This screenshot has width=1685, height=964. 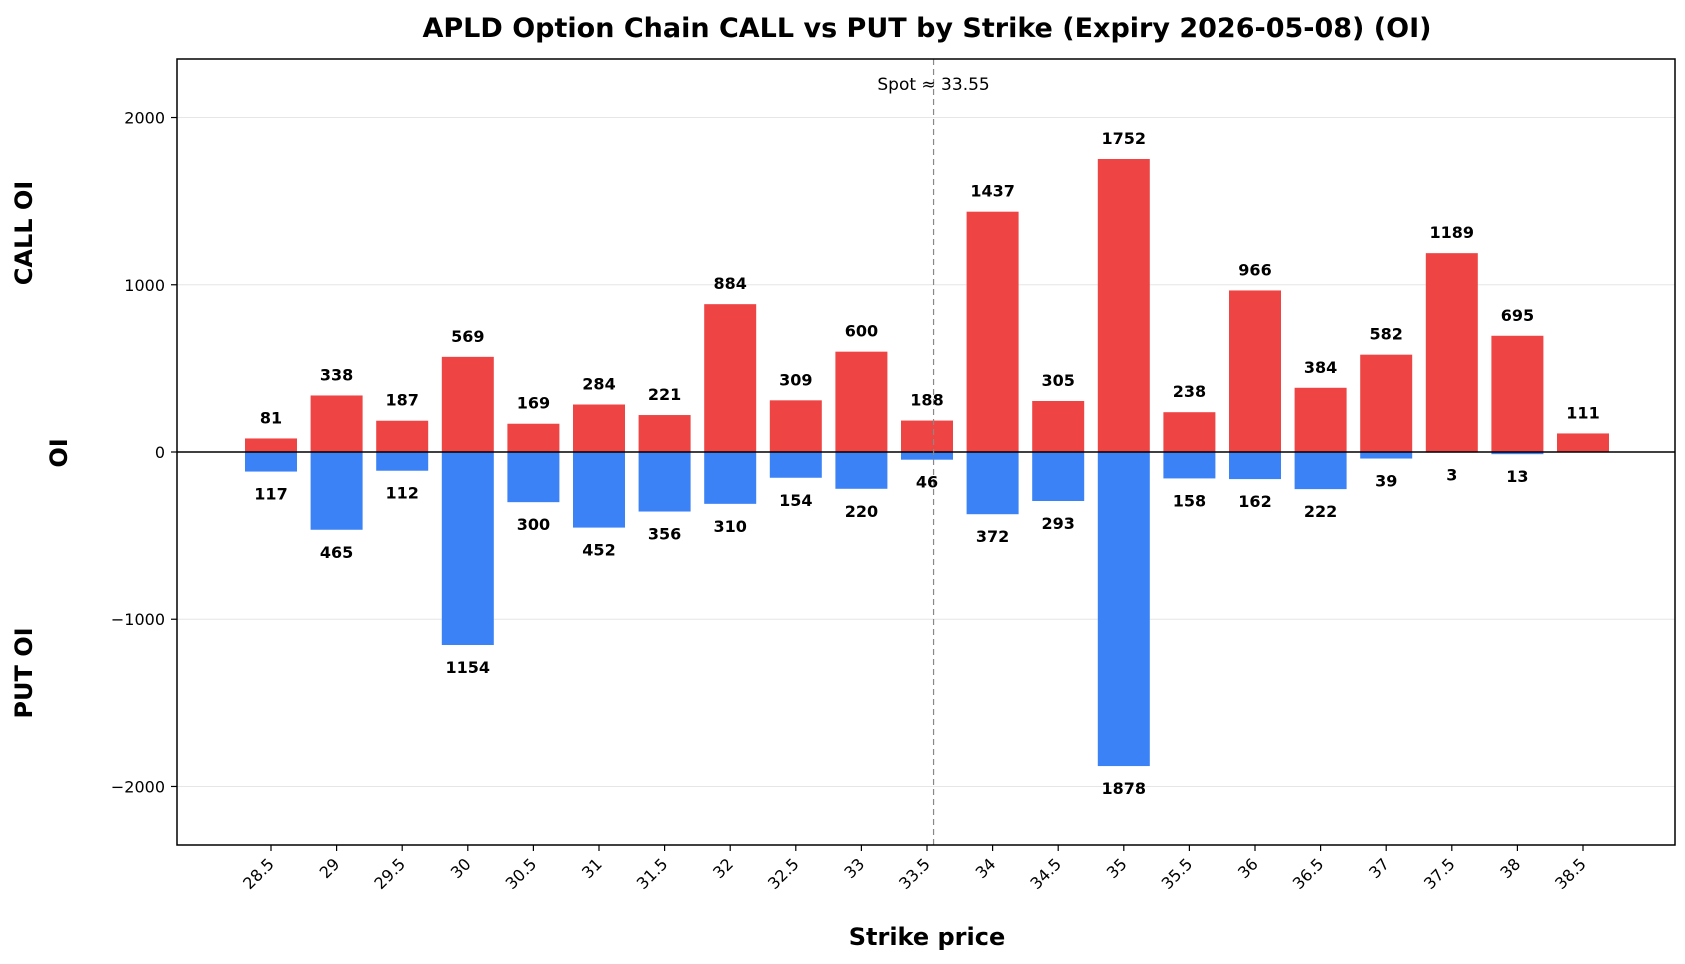 What do you see at coordinates (24, 233) in the screenshot?
I see `y-axis-label-call: CALL OI` at bounding box center [24, 233].